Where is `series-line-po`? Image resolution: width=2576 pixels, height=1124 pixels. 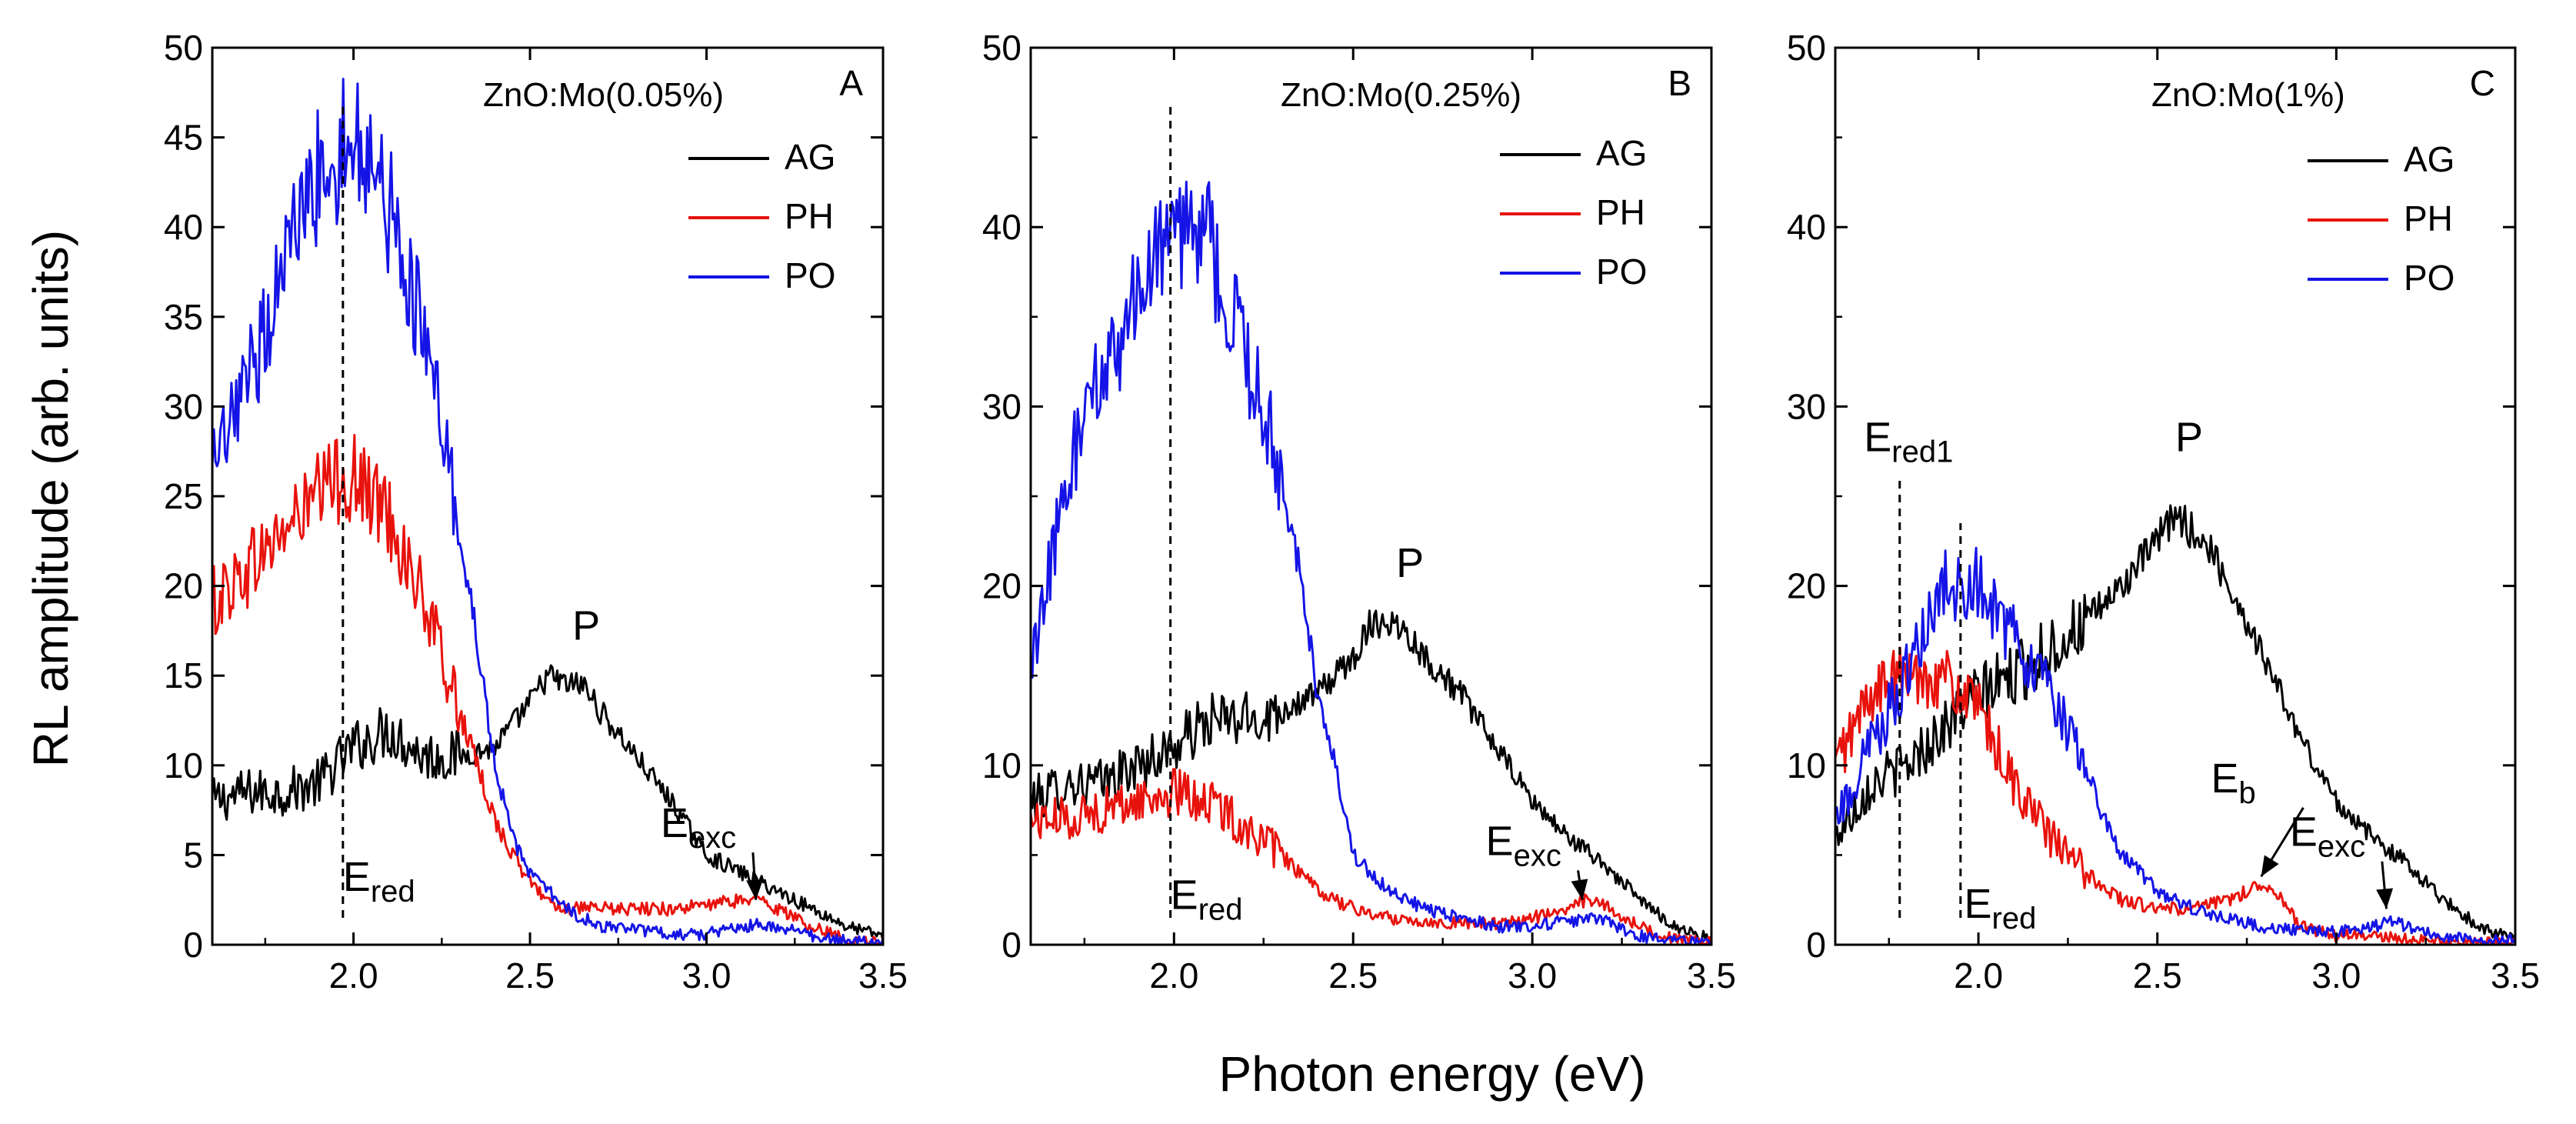 series-line-po is located at coordinates (2175, 746).